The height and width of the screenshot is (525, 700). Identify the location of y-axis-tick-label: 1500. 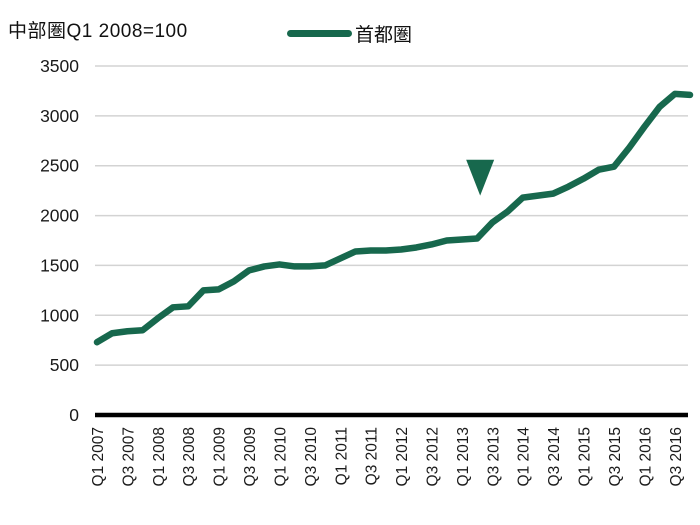
(59, 265).